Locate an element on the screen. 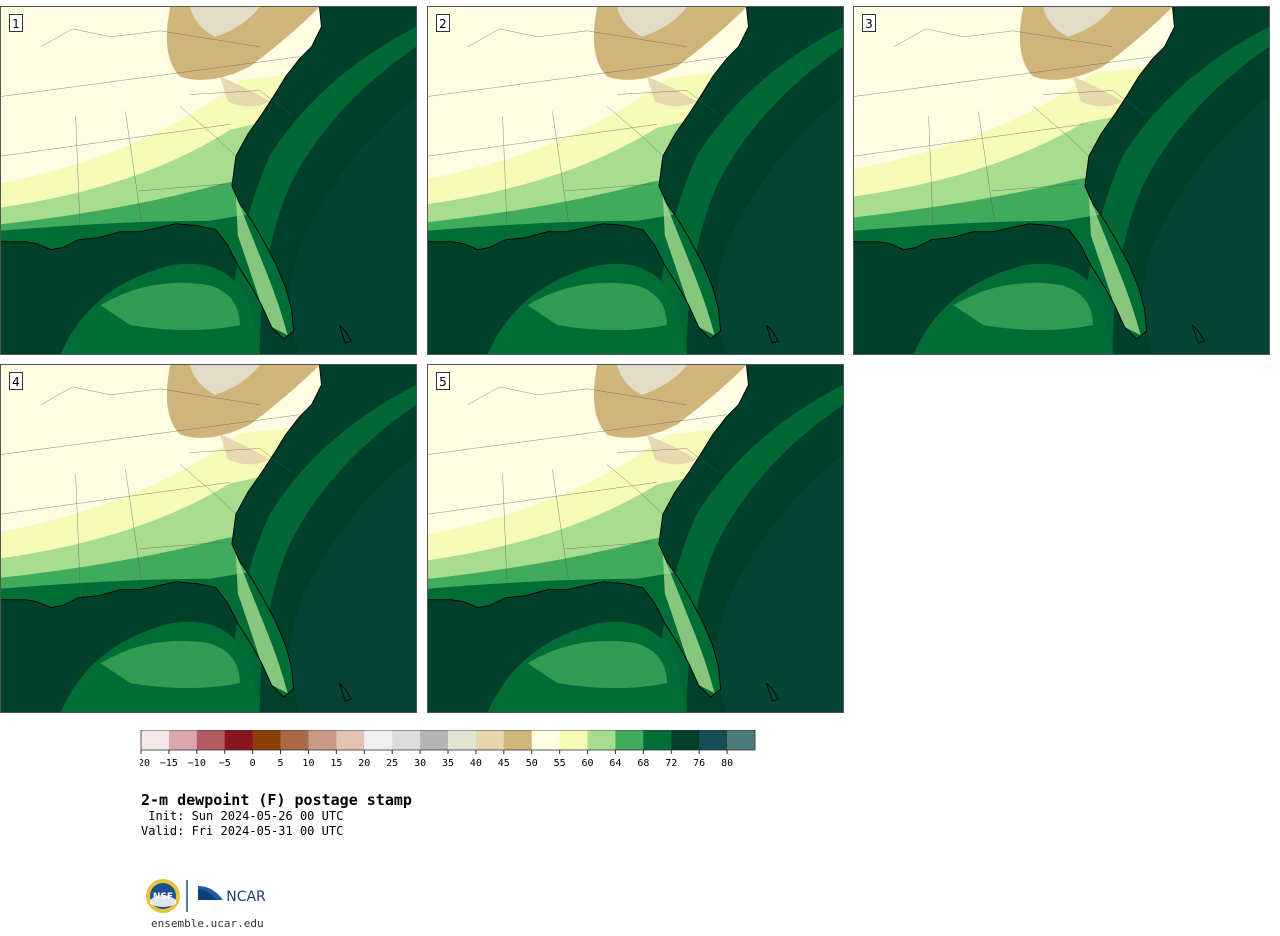  colorbar-tick-label: 5 is located at coordinates (281, 763).